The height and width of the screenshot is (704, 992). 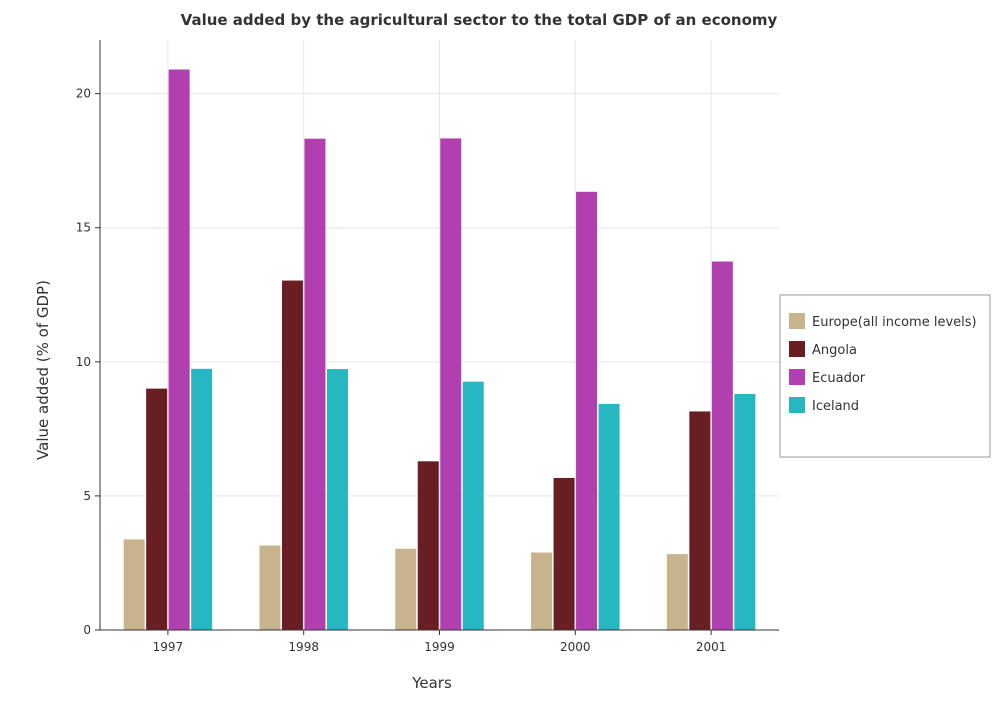 What do you see at coordinates (711, 647) in the screenshot?
I see `x-tick-label: 2001` at bounding box center [711, 647].